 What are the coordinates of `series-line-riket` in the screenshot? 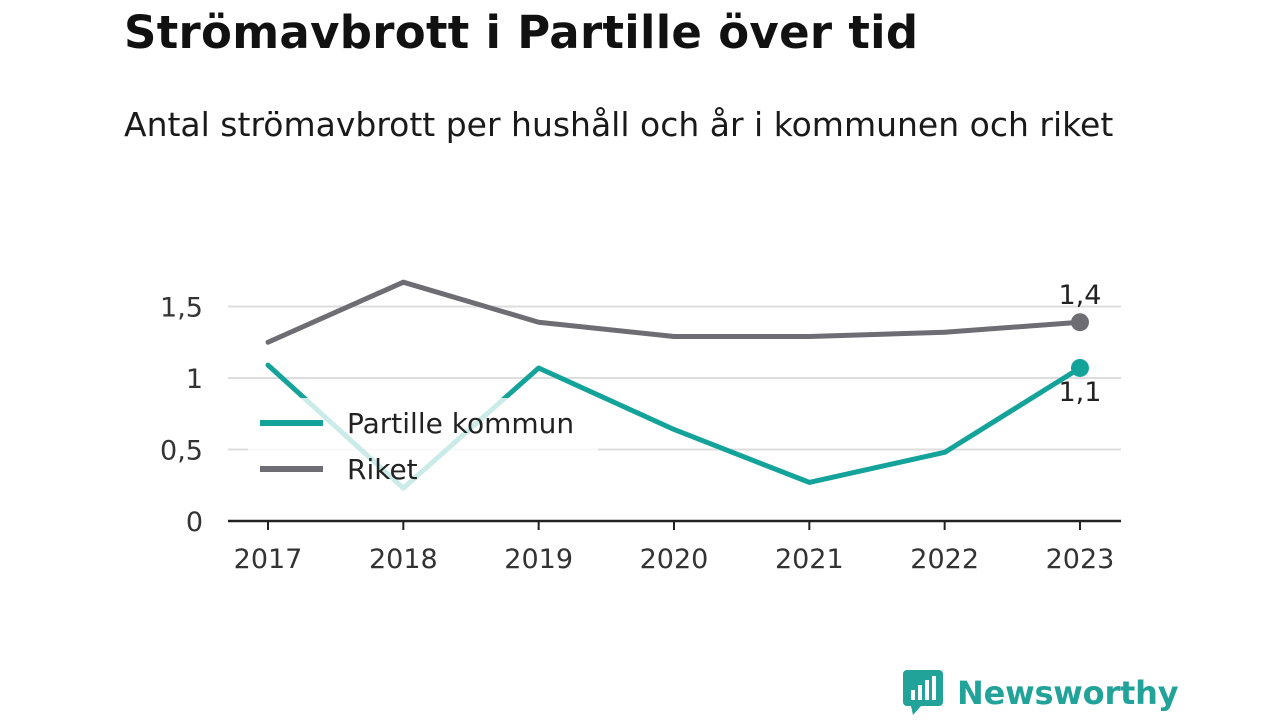 It's located at (674, 312).